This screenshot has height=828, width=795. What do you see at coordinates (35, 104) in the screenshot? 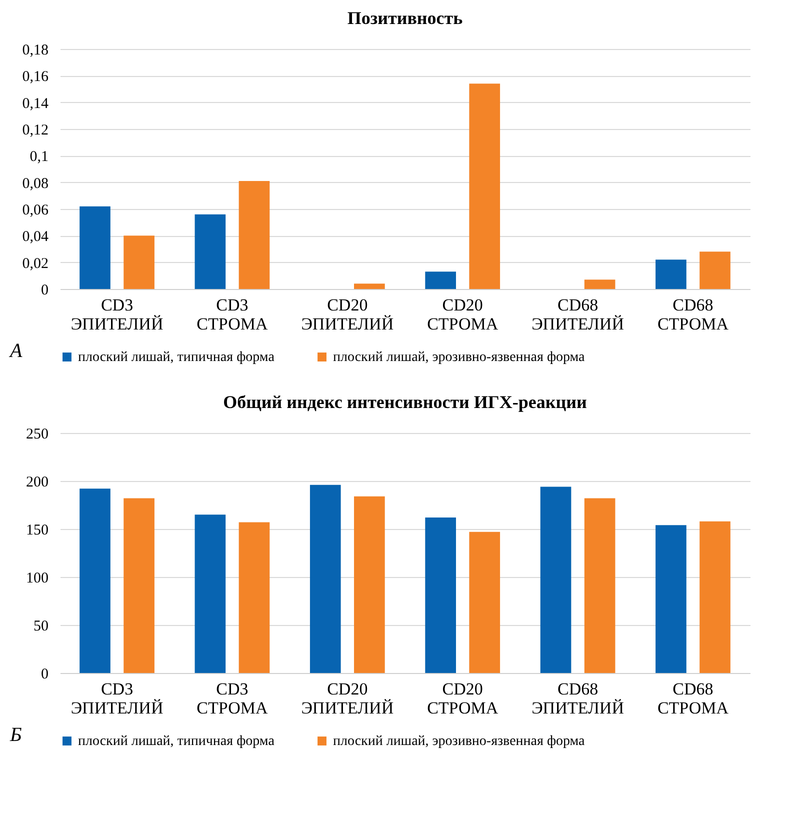
I see `y-tick-label: 0,14` at bounding box center [35, 104].